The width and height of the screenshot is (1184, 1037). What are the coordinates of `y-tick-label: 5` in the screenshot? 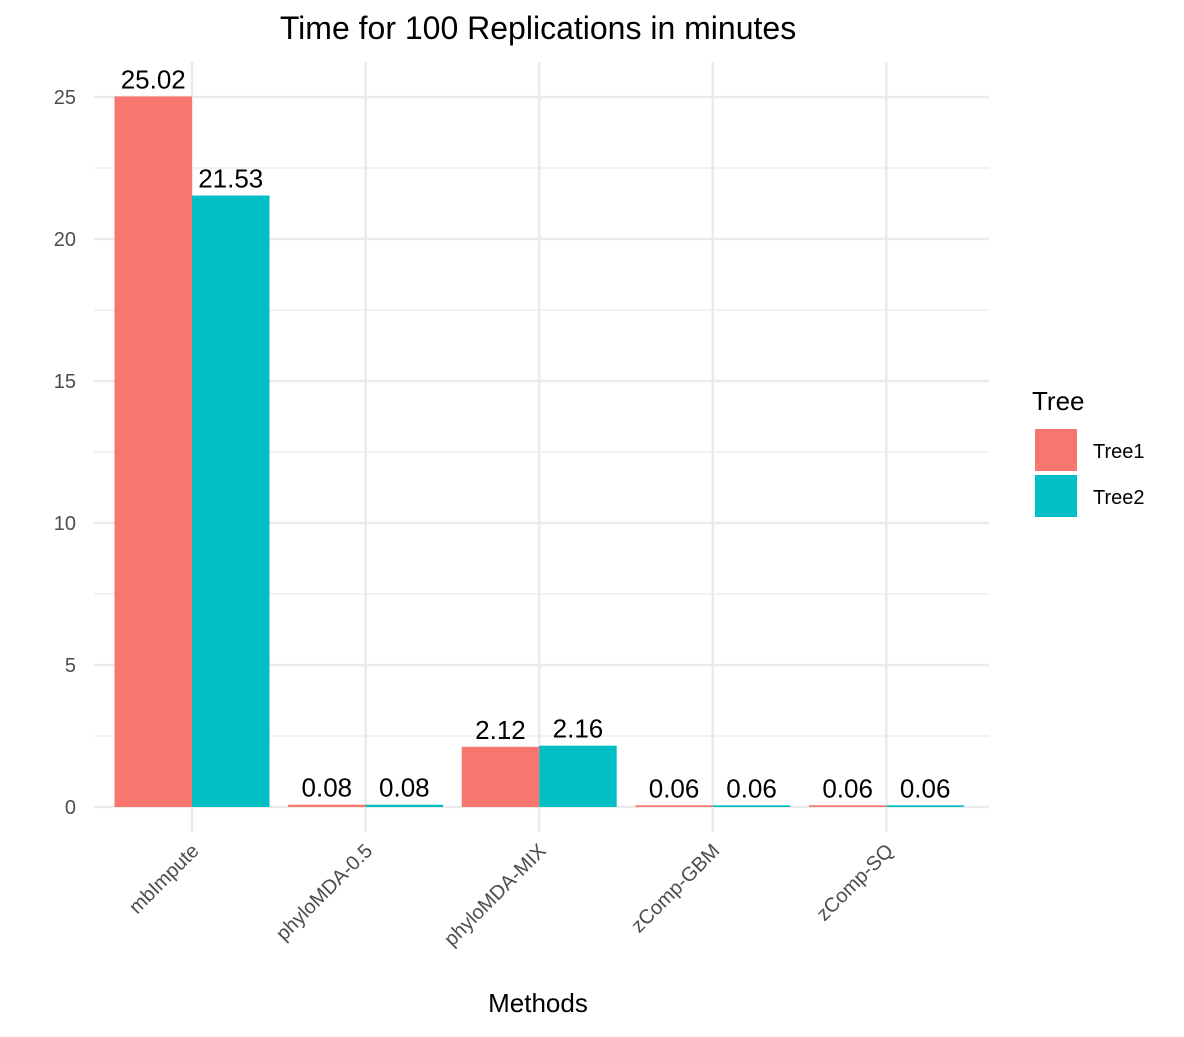 It's located at (70, 666).